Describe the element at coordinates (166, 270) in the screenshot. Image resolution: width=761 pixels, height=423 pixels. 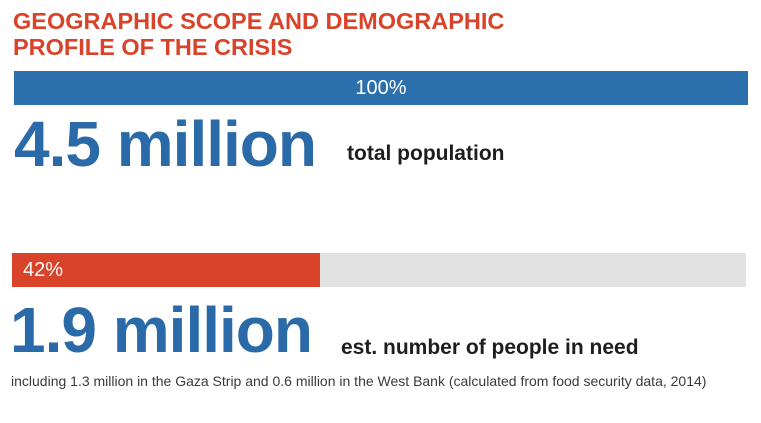
I see `bar-people-in-need` at that location.